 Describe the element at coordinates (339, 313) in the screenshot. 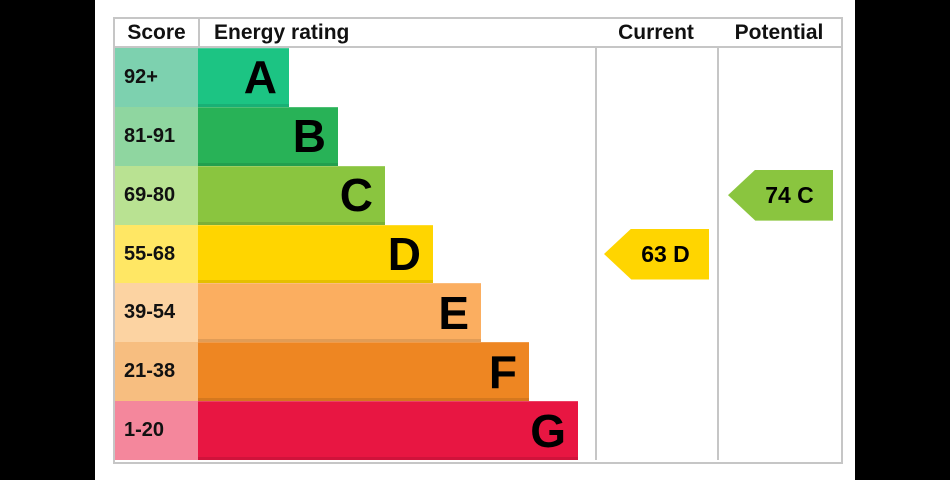

I see `energy-band-bar-e: E` at that location.